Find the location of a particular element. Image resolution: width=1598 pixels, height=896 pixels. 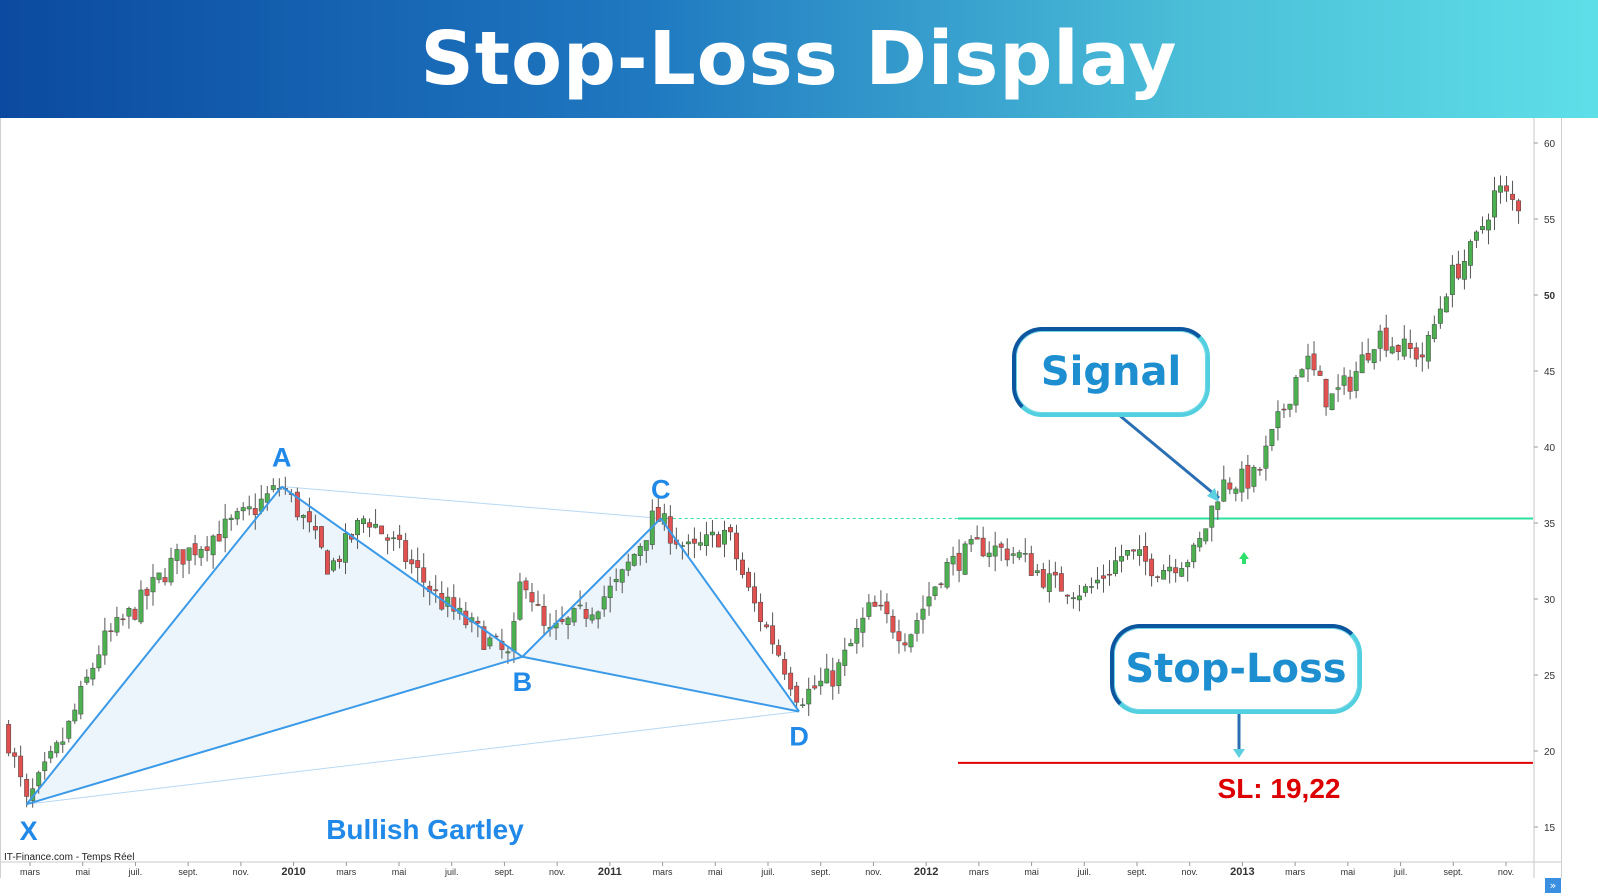

x-tick-label: 2010 is located at coordinates (293, 872).